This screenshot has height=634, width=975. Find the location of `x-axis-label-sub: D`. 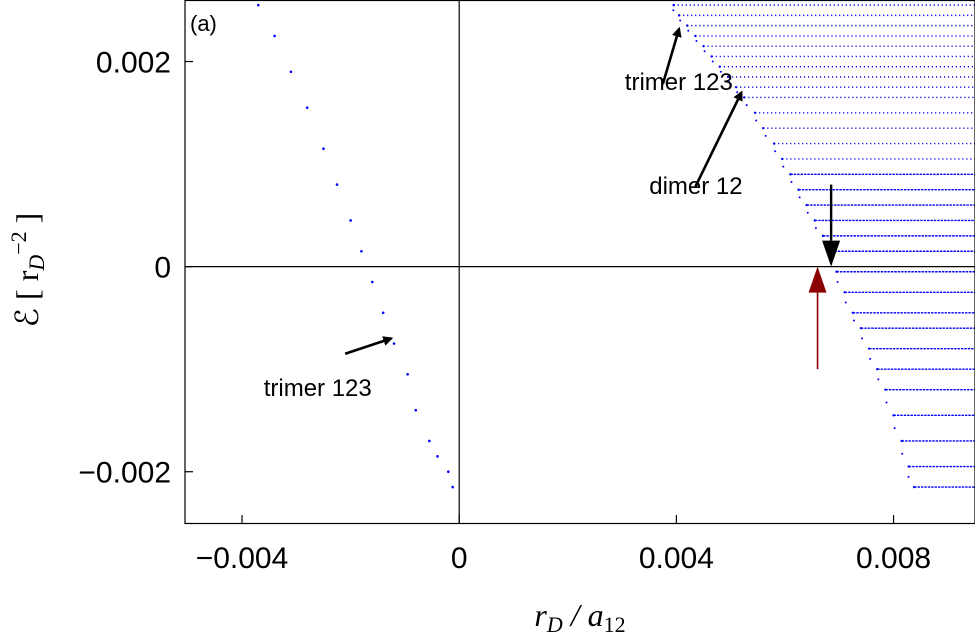

x-axis-label-sub: D is located at coordinates (554, 623).